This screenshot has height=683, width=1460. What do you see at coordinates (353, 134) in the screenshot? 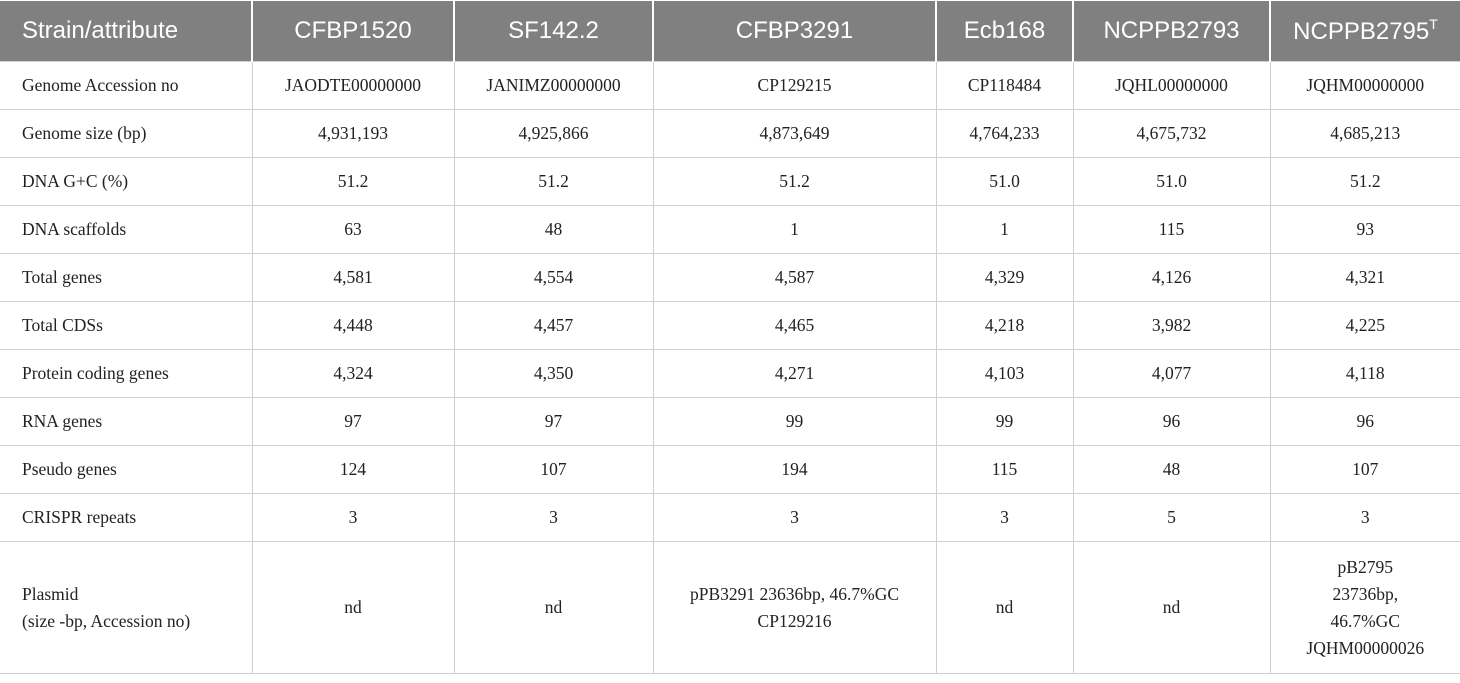
I see `table-cell: 4,931,193` at bounding box center [353, 134].